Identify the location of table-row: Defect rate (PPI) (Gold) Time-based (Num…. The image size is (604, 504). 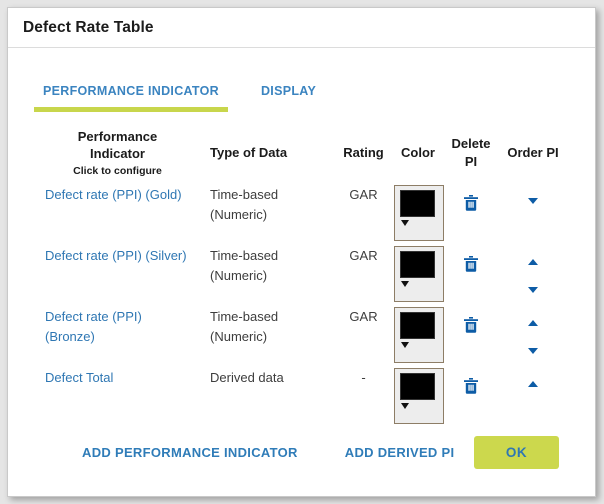
(320, 211).